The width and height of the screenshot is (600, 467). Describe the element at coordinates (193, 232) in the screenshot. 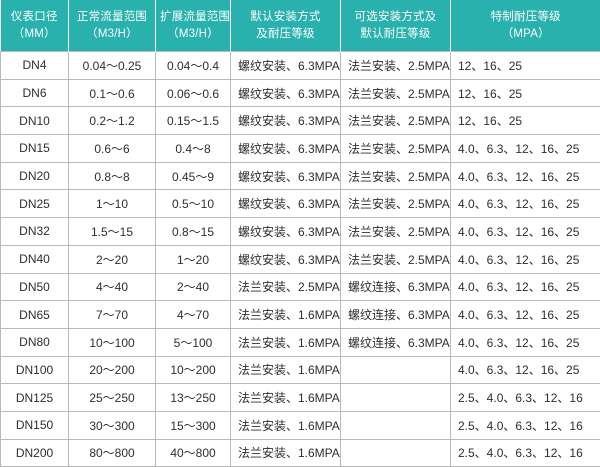

I see `cell-extended-flow: 0.8～15` at that location.